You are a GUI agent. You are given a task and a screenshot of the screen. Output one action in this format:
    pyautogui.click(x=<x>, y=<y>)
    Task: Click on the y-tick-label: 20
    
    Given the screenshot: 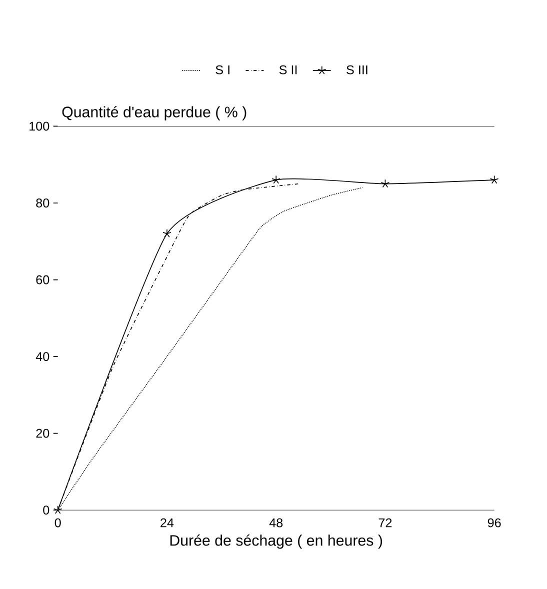 What is the action you would take?
    pyautogui.click(x=43, y=433)
    